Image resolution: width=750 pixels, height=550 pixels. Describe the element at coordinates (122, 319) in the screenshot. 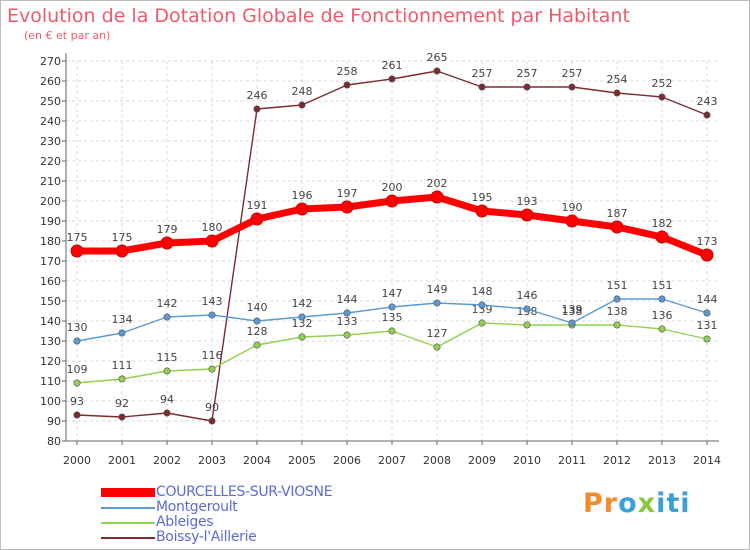

I see `data-label-montgeroult: 134` at that location.